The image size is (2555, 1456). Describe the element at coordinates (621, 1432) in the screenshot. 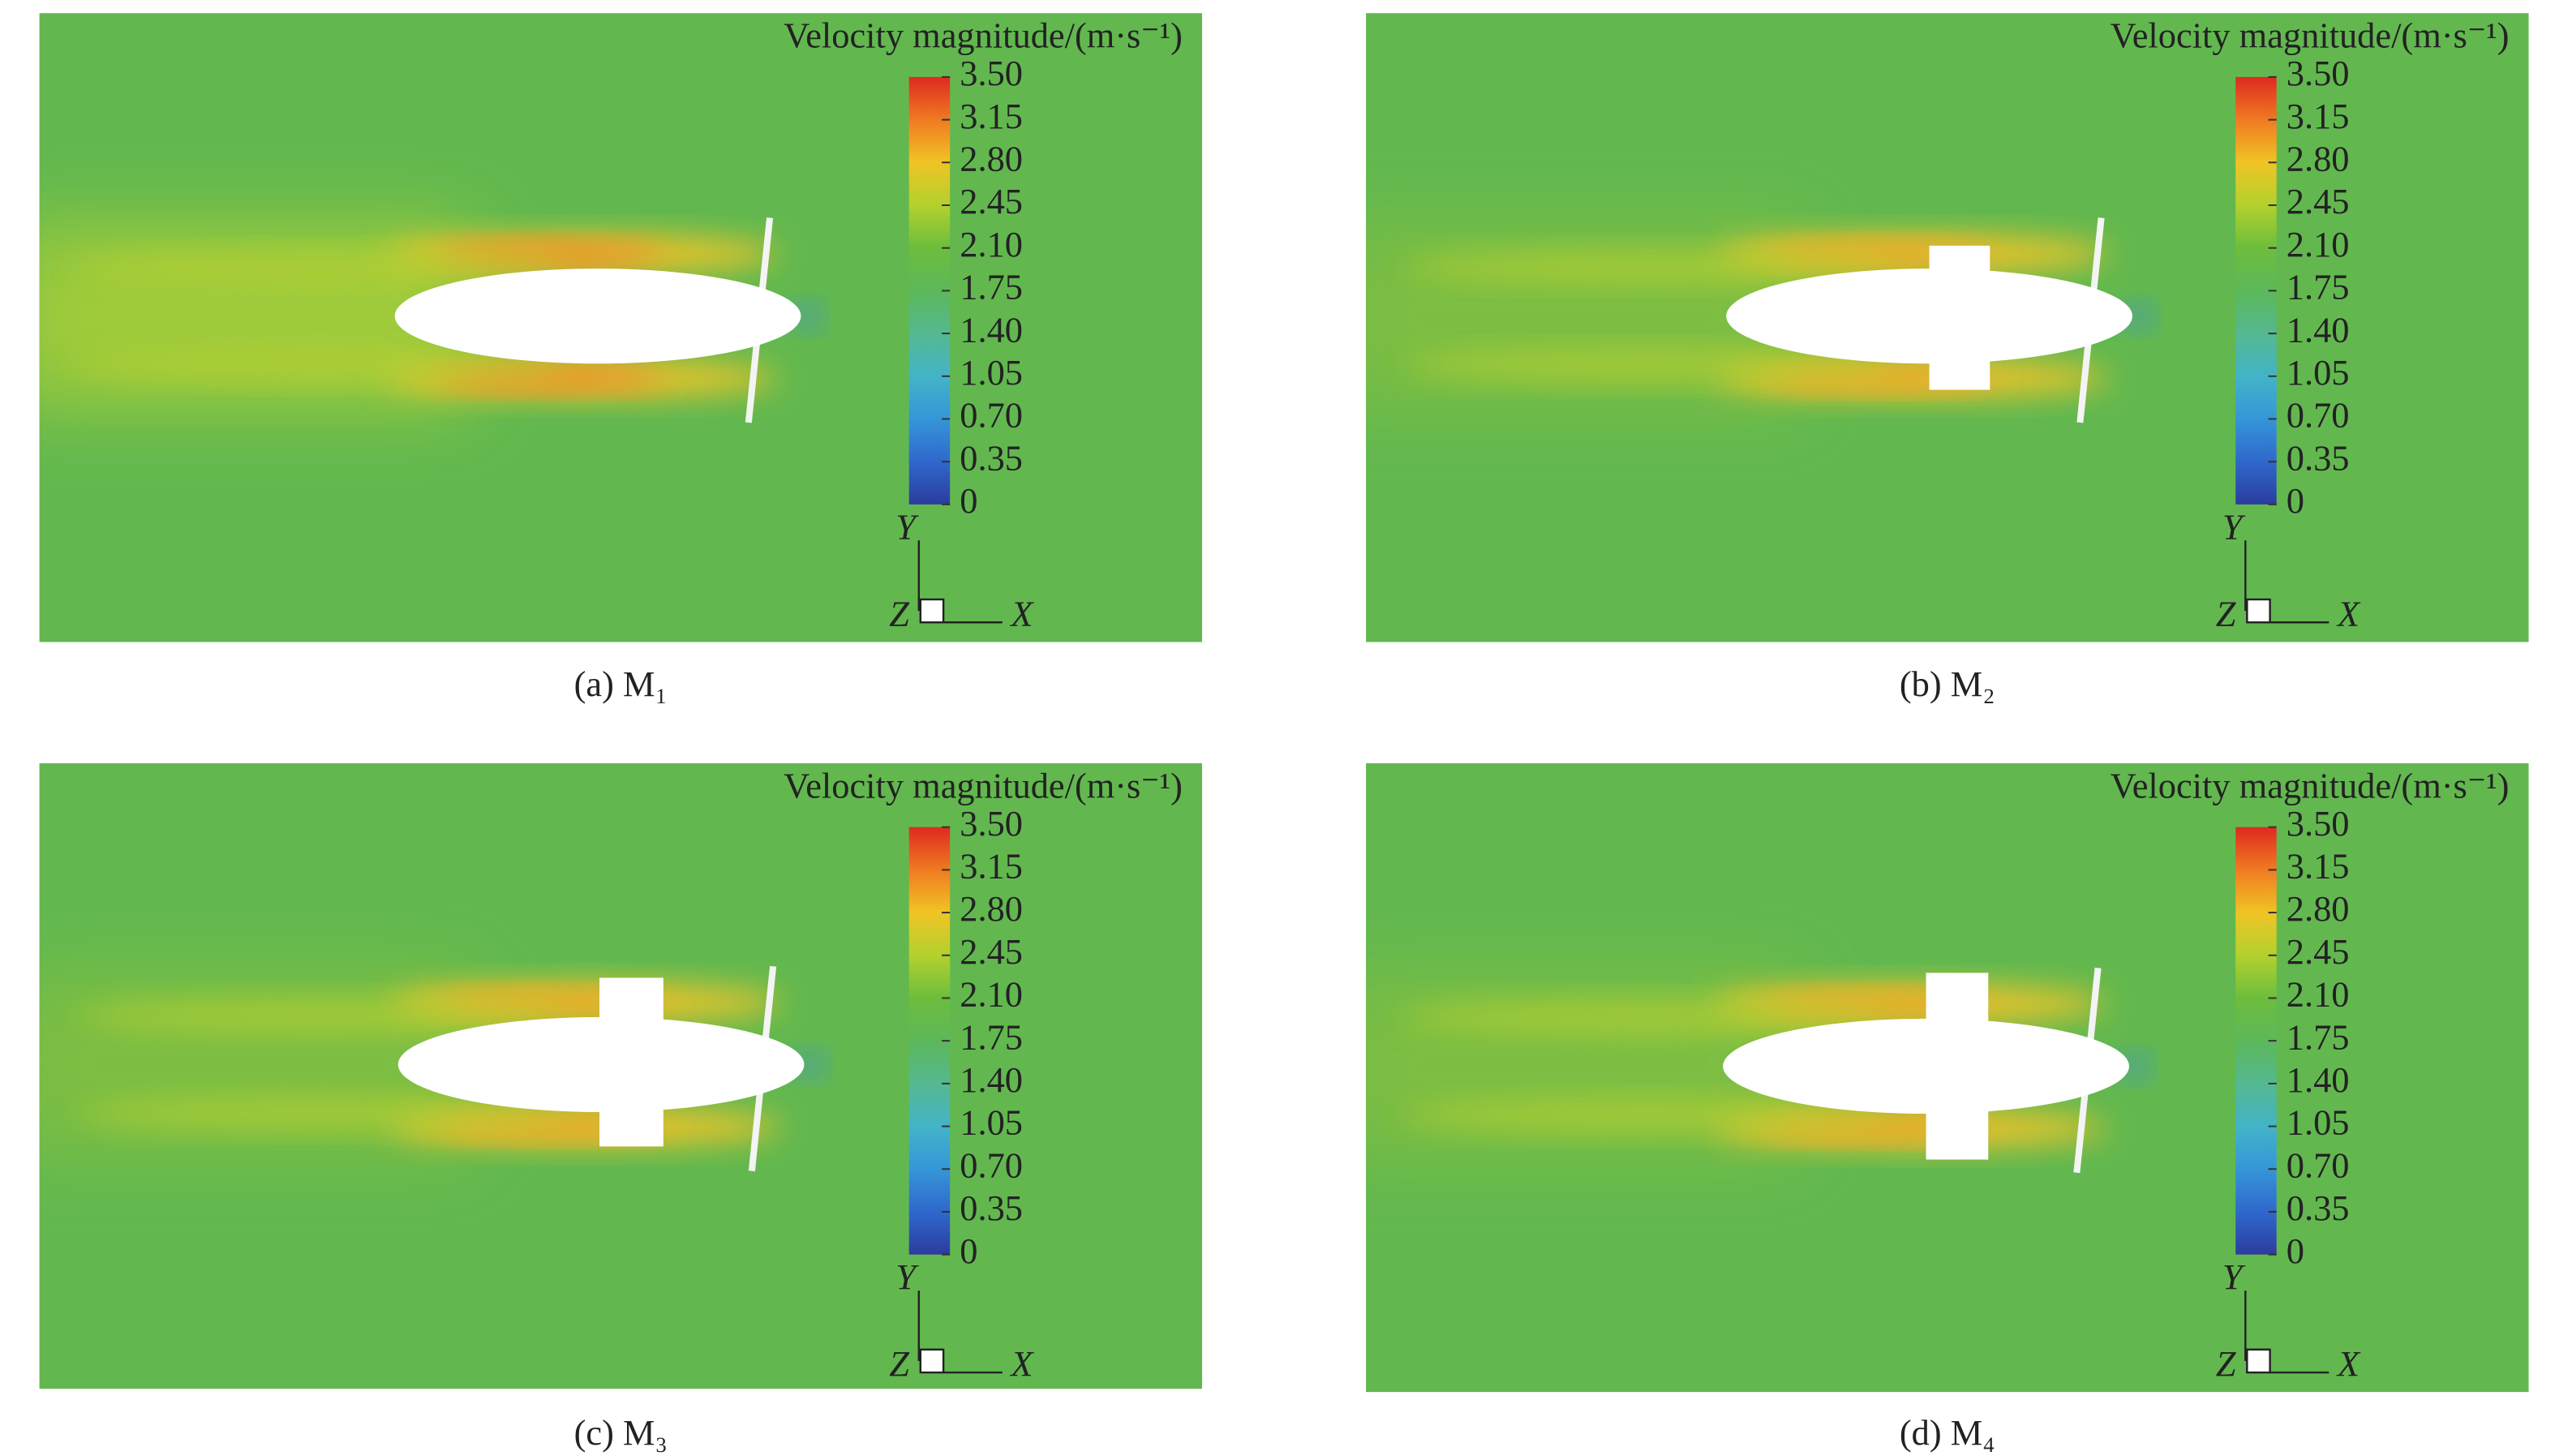

I see `caption: (c) M₃` at that location.